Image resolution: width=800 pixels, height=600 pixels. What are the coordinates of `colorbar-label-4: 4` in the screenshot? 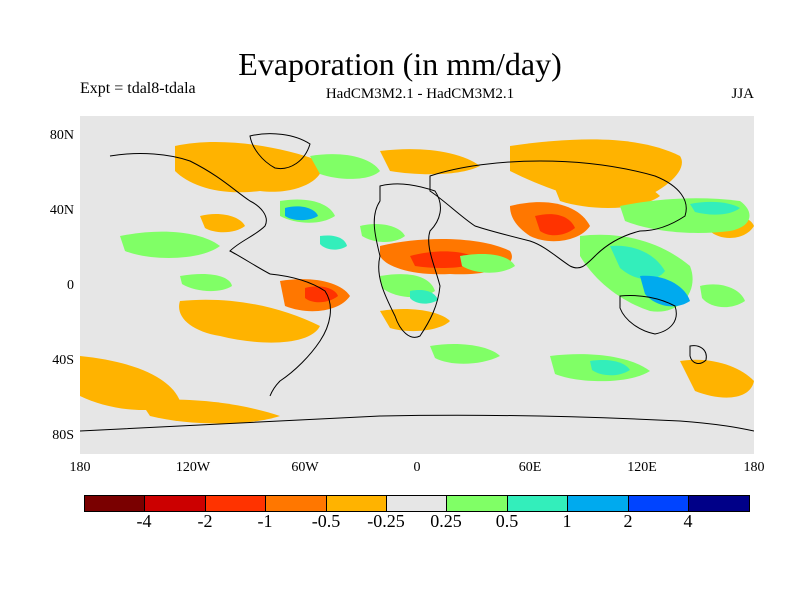 It's located at (688, 521).